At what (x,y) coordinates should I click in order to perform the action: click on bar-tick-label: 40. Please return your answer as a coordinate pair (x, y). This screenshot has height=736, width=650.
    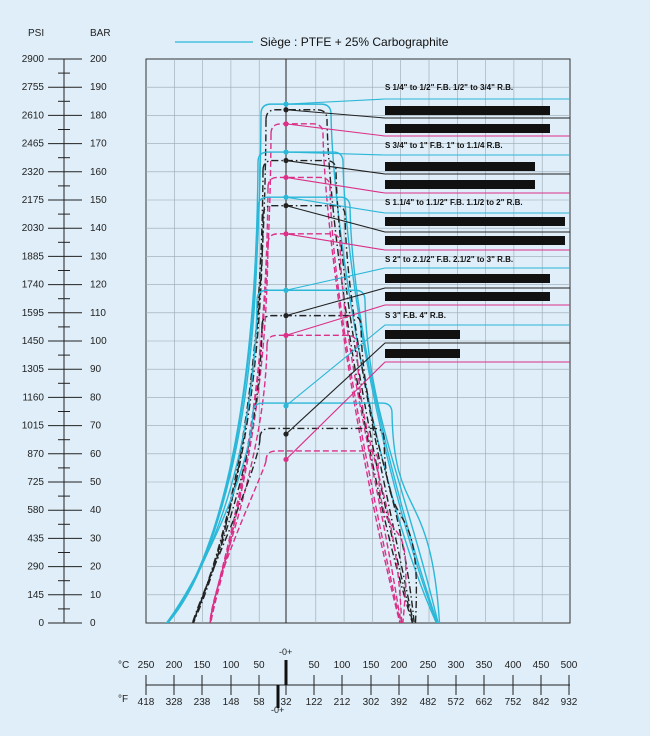
    Looking at the image, I should click on (96, 510).